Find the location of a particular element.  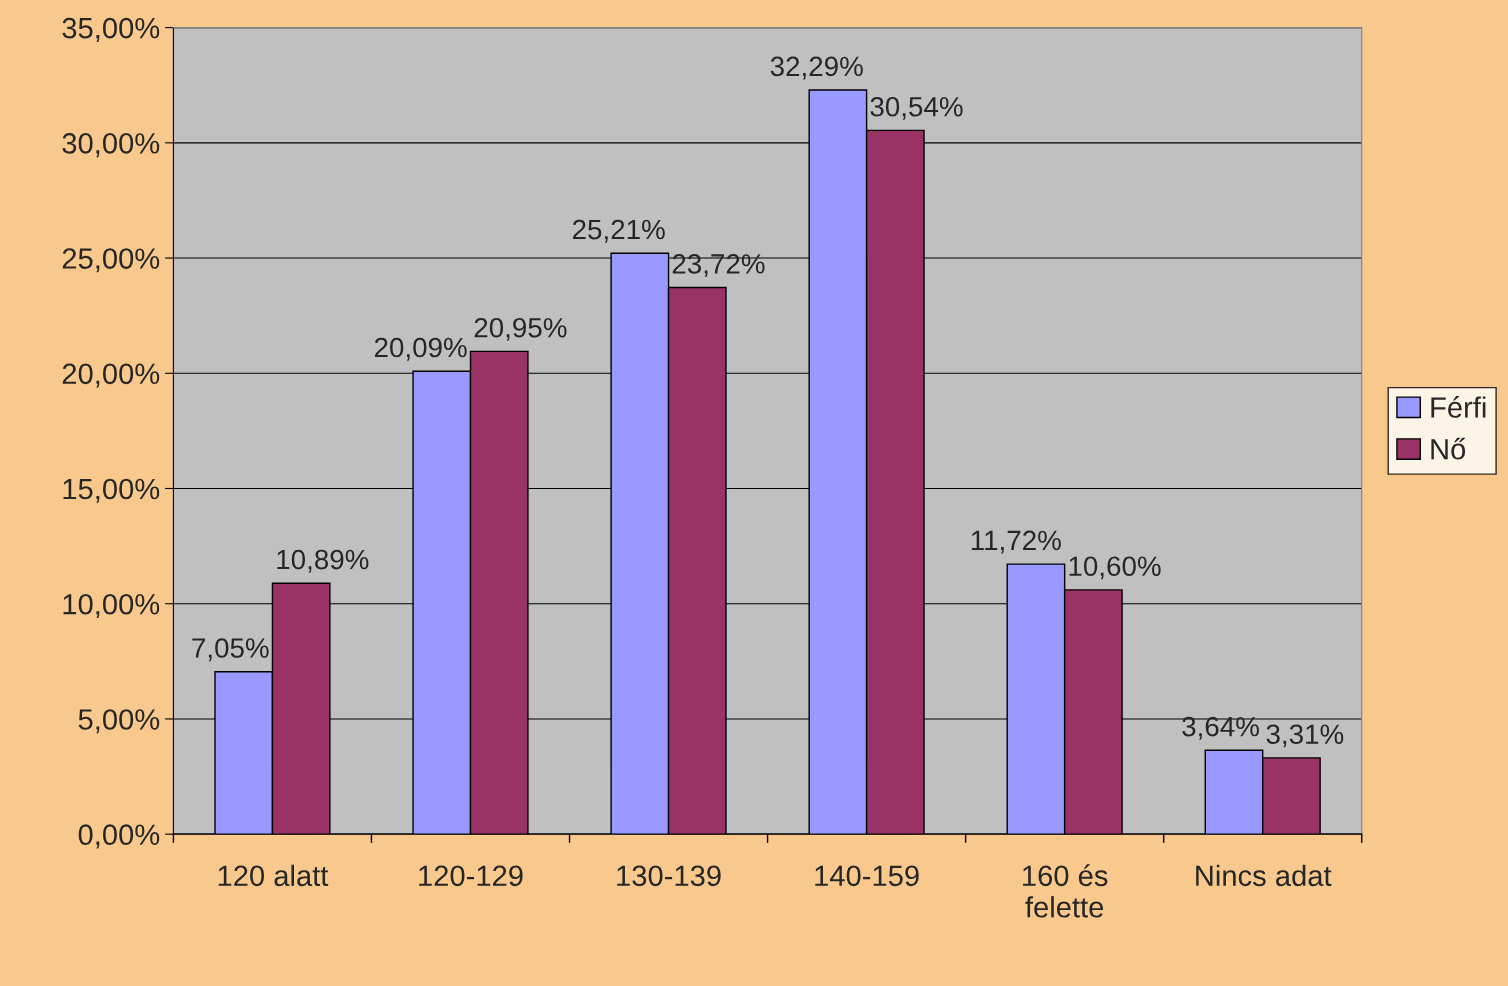

data-label: 30,54% is located at coordinates (916, 108).